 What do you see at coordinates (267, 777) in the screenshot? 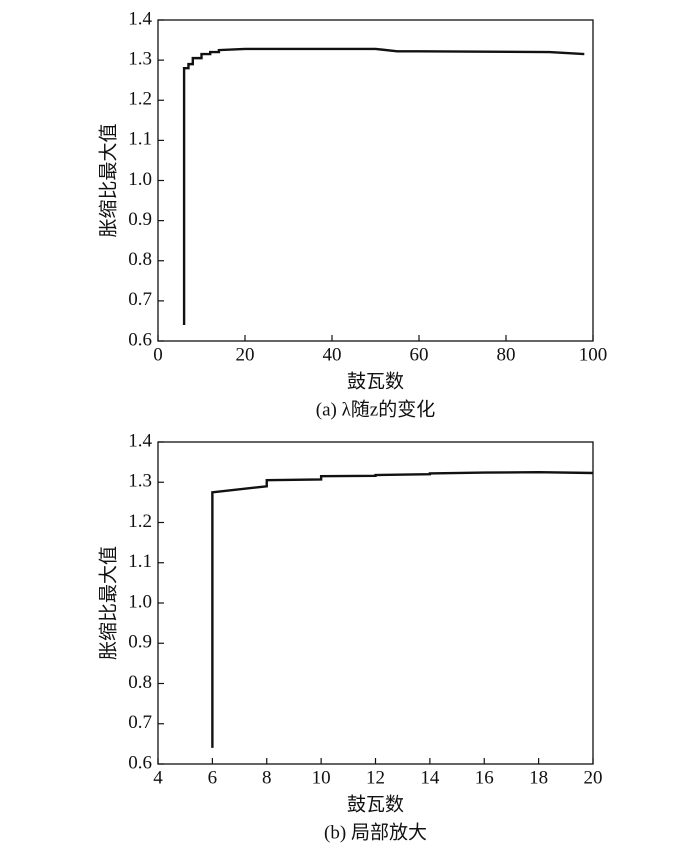
I see `x-tick-label: 8` at bounding box center [267, 777].